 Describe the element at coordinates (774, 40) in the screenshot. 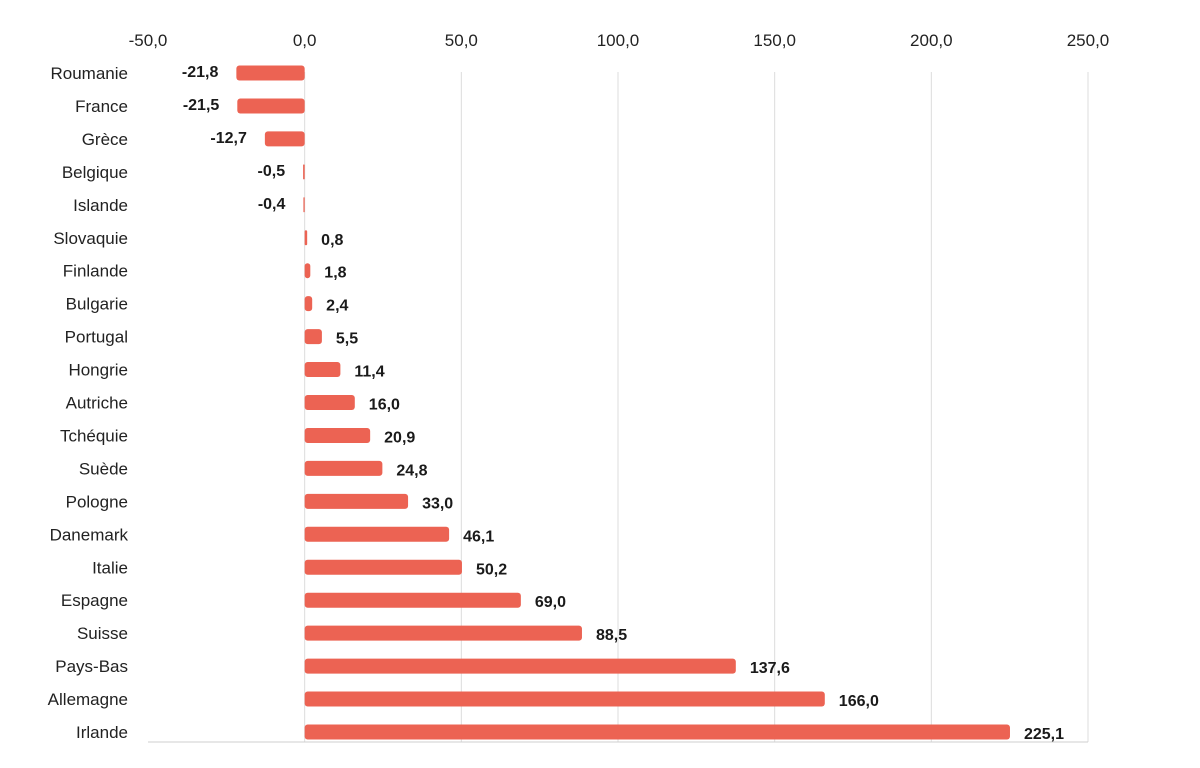

I see `x-tick-label: 150,0` at that location.